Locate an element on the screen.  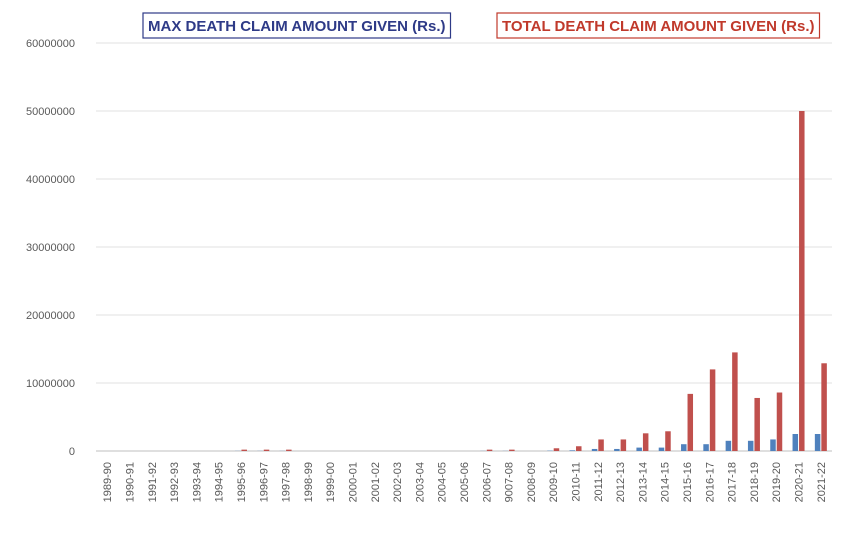
x-tick-label: 2000-01 is located at coordinates (353, 482).